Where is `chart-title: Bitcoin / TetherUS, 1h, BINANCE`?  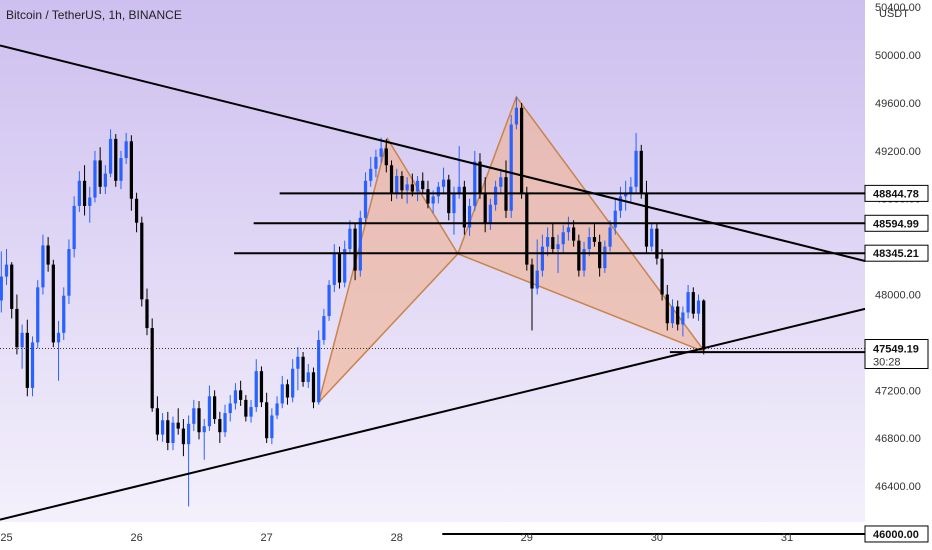 chart-title: Bitcoin / TetherUS, 1h, BINANCE is located at coordinates (94, 15).